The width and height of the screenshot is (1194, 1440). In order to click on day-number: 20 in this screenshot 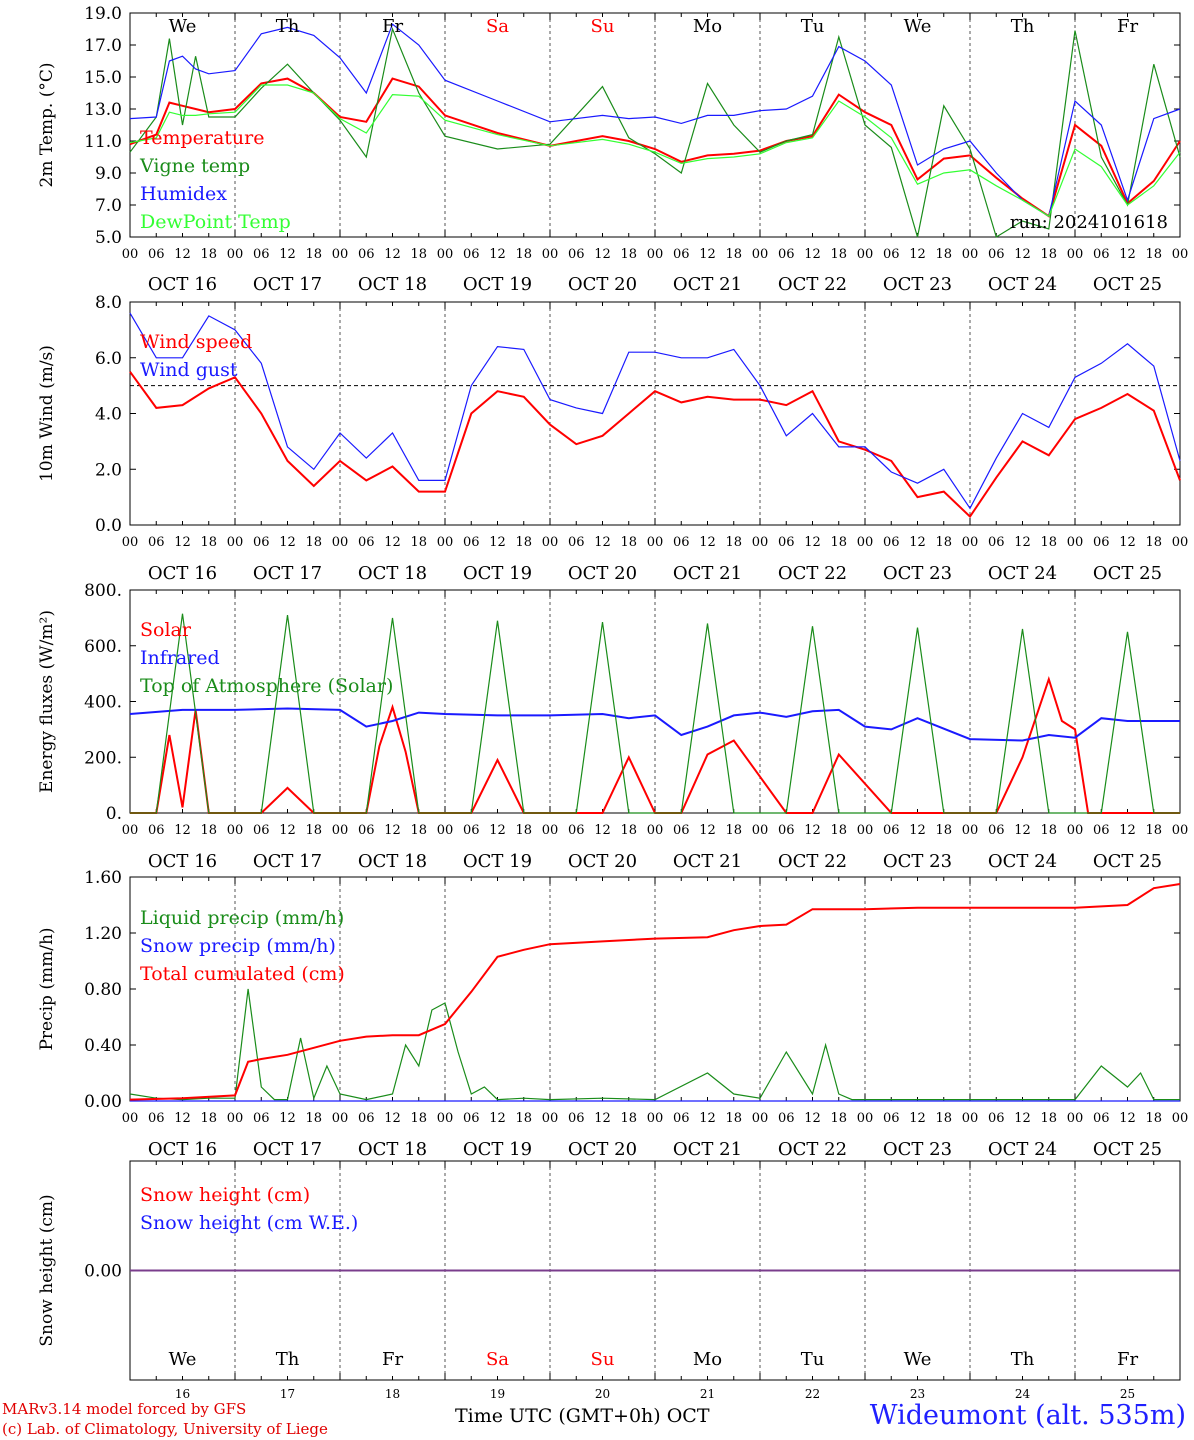, I will do `click(602, 1394)`.